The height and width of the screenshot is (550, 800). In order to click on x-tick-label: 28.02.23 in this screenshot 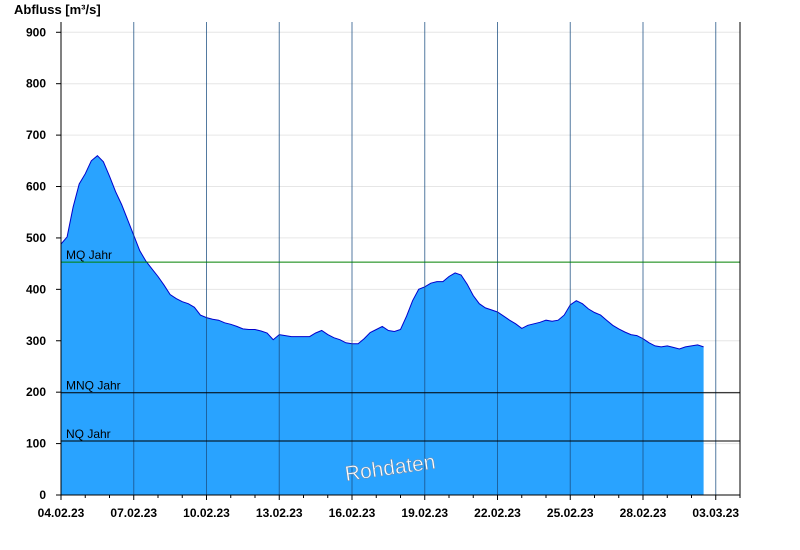, I will do `click(643, 513)`.